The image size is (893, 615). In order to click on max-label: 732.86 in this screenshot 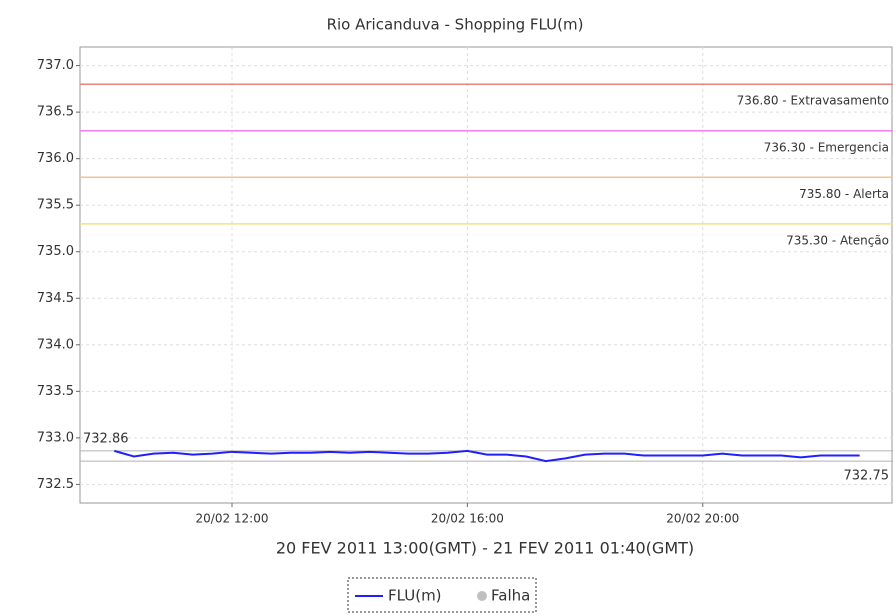, I will do `click(106, 438)`.